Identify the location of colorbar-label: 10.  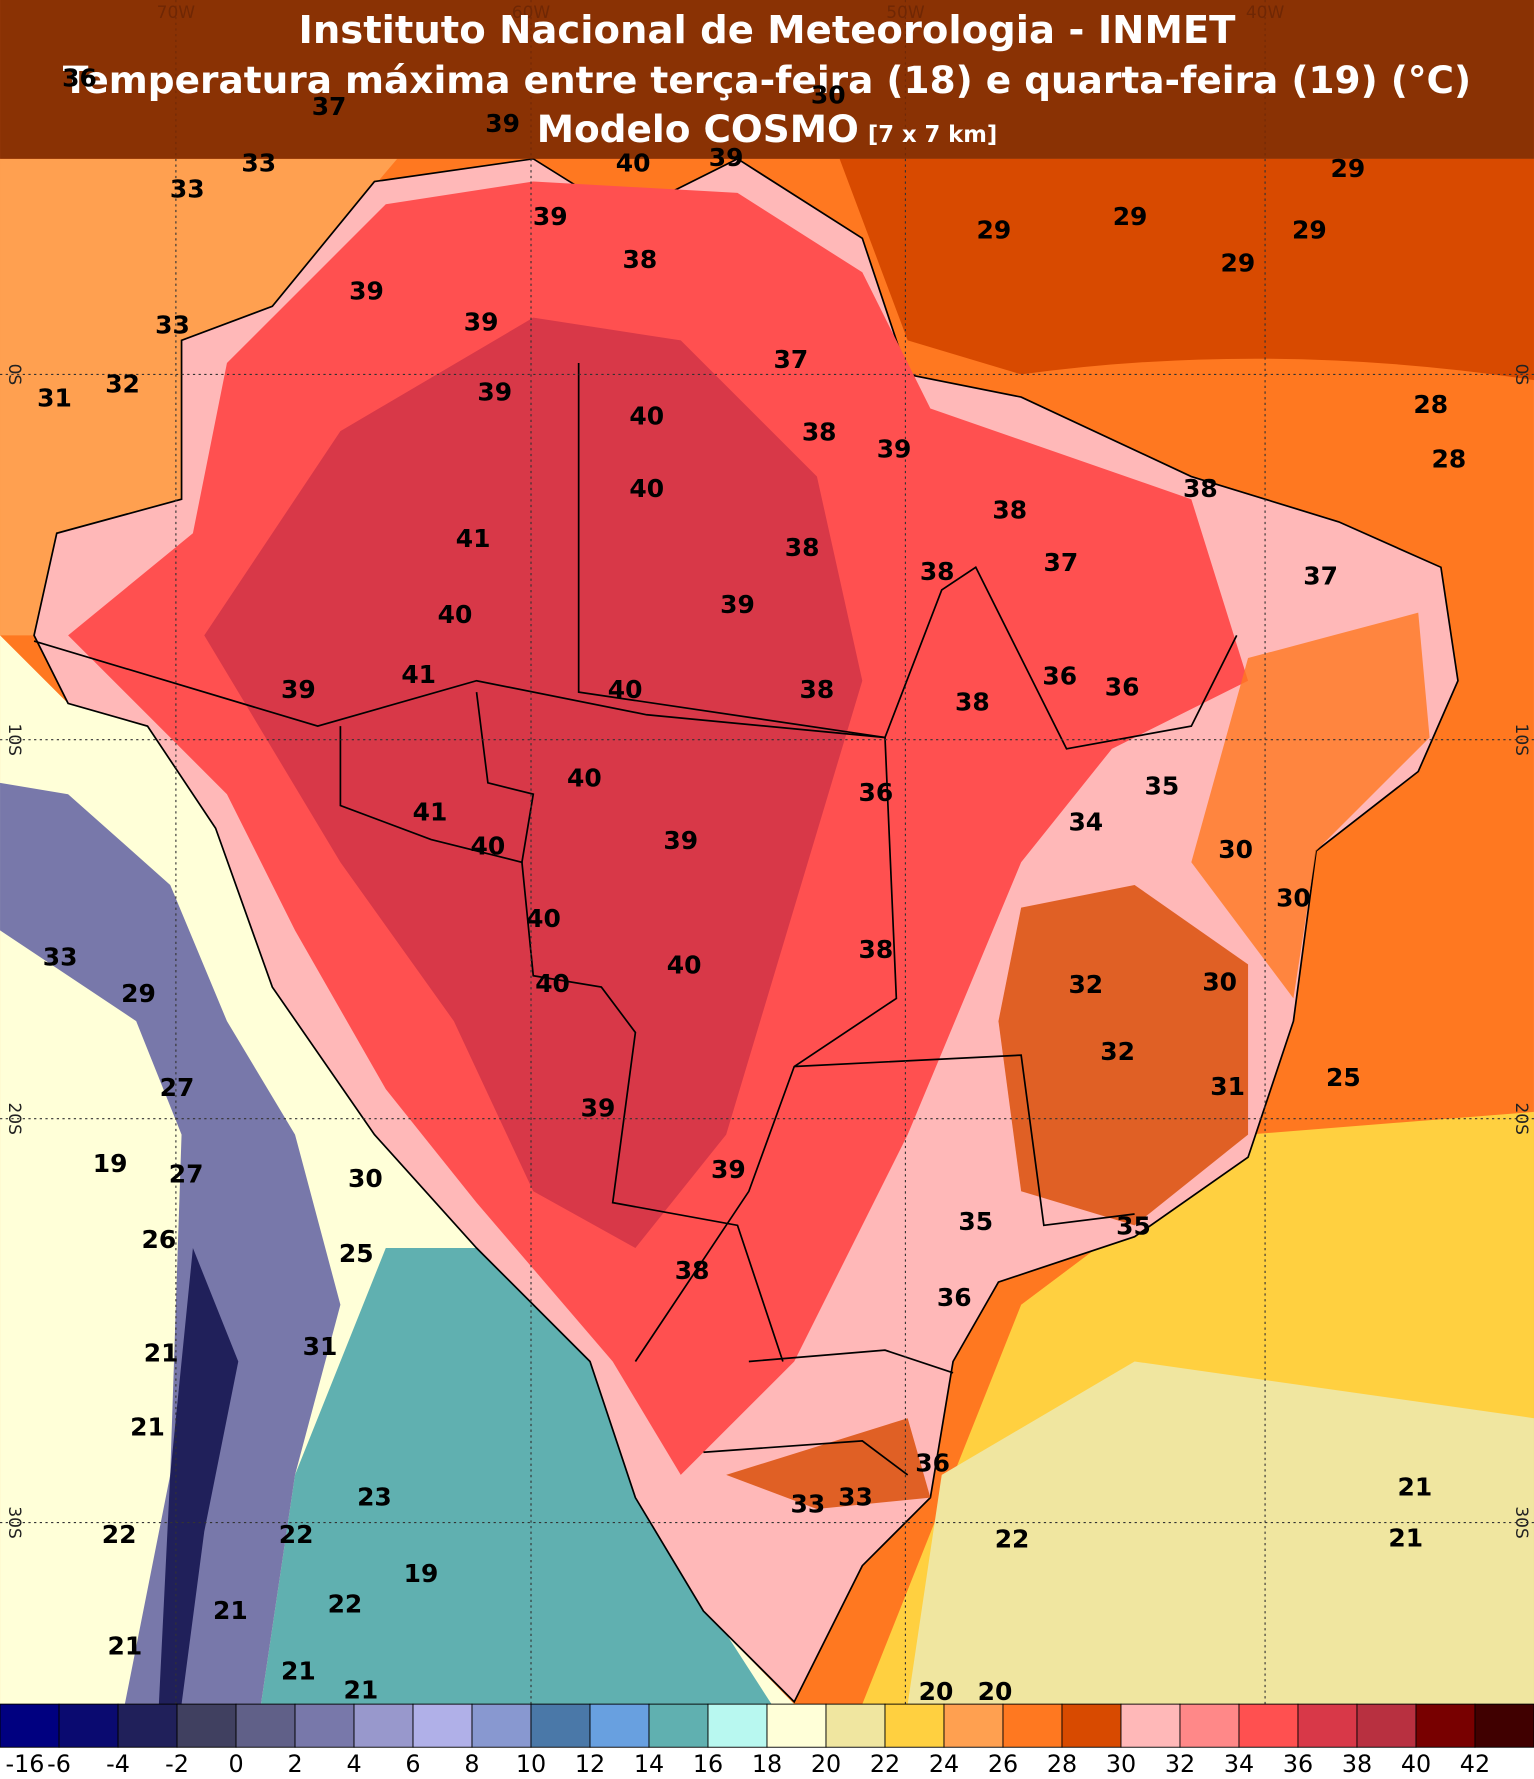
(531, 1764).